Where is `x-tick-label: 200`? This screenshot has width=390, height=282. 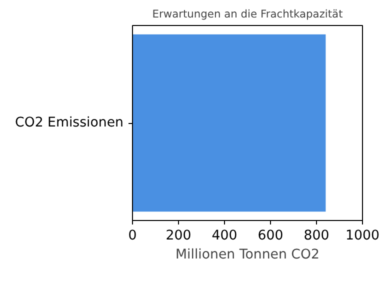 x-tick-label: 200 is located at coordinates (179, 236).